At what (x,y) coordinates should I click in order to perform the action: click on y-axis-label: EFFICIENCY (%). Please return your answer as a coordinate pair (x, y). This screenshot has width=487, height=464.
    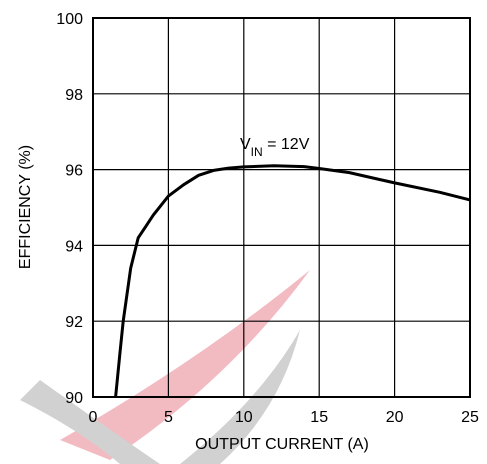
    Looking at the image, I should click on (25, 207).